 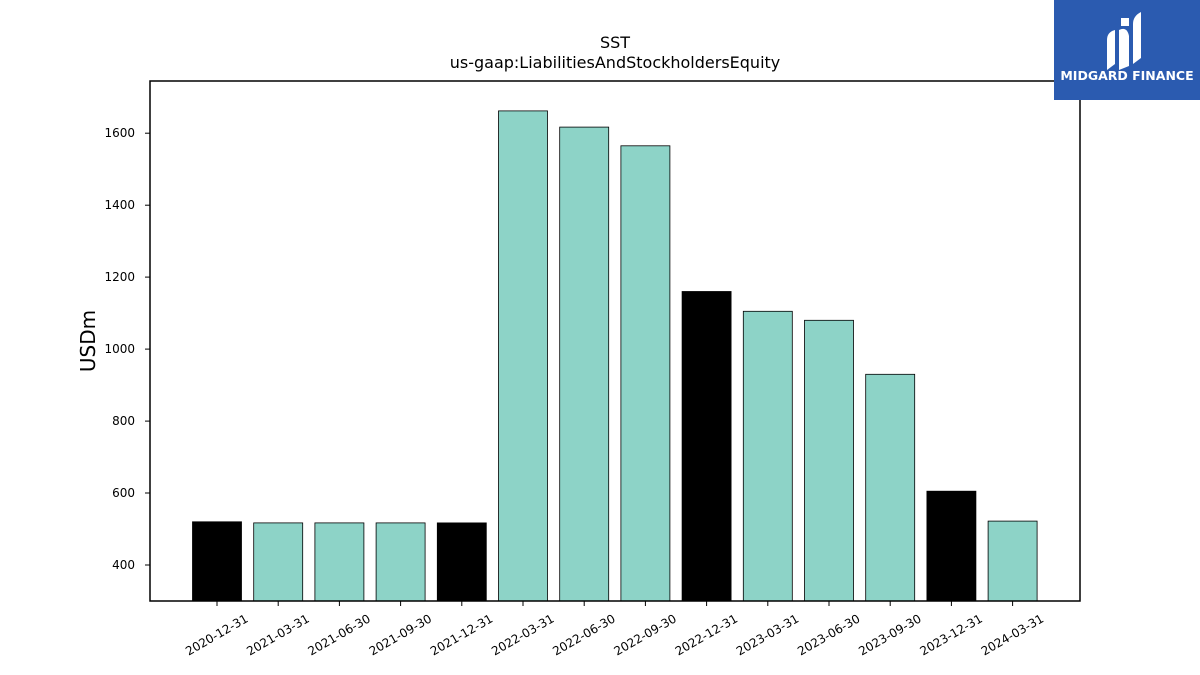 I want to click on midgard-finance-logo: MIDGARD FINANCE, so click(x=1127, y=50).